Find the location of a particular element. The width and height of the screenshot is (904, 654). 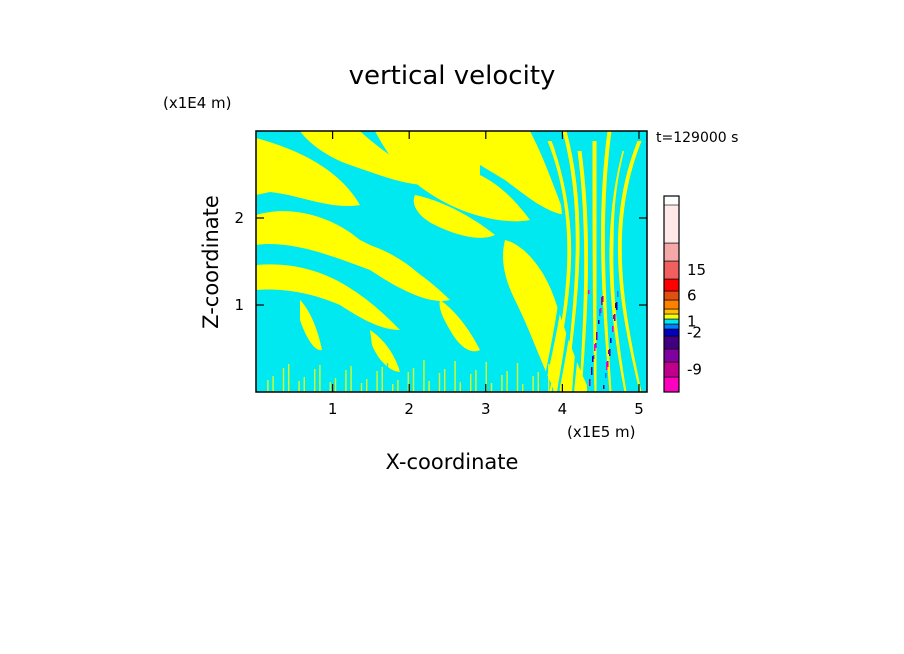

time-label: t=129000 s is located at coordinates (697, 138).